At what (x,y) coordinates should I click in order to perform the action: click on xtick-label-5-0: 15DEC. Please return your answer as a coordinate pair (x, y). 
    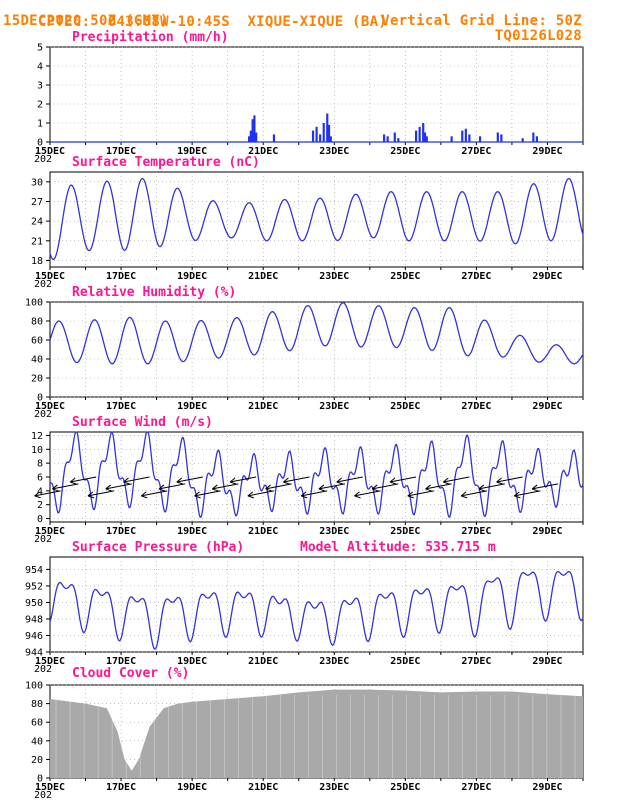
    Looking at the image, I should click on (50, 787).